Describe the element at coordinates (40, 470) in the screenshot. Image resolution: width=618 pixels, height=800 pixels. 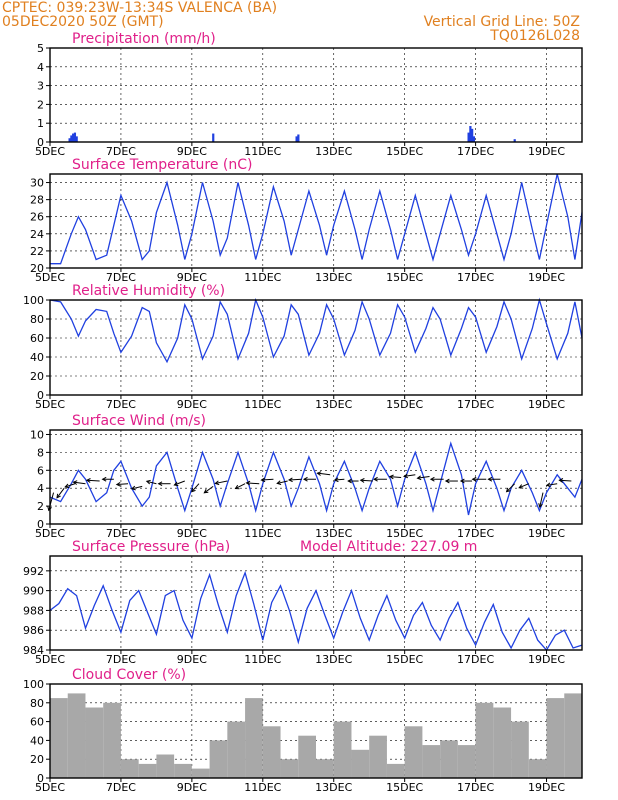
I see `y-tick-label: 6` at that location.